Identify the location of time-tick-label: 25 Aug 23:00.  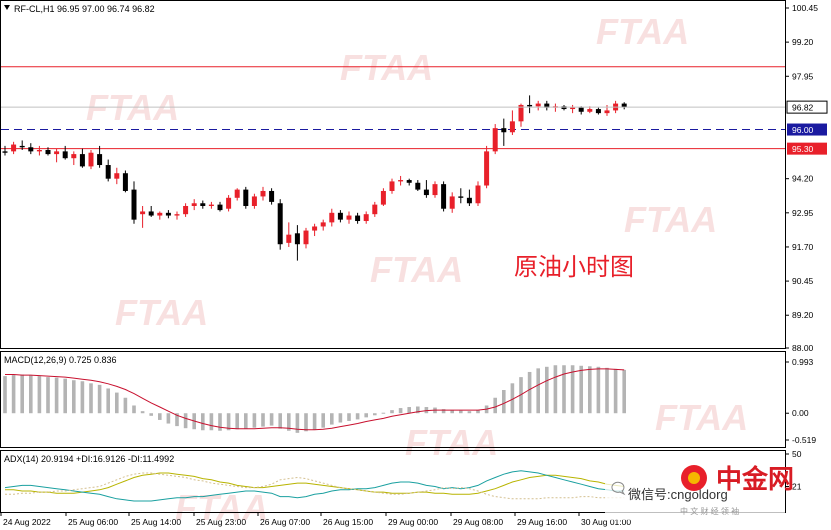
(221, 522).